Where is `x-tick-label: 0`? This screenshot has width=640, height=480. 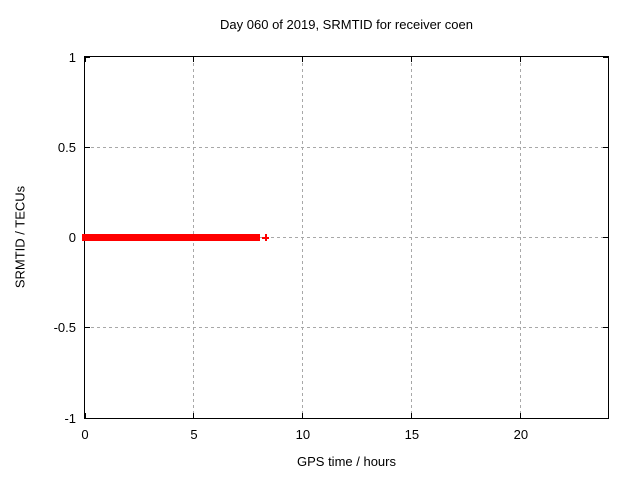
x-tick-label: 0 is located at coordinates (85, 434).